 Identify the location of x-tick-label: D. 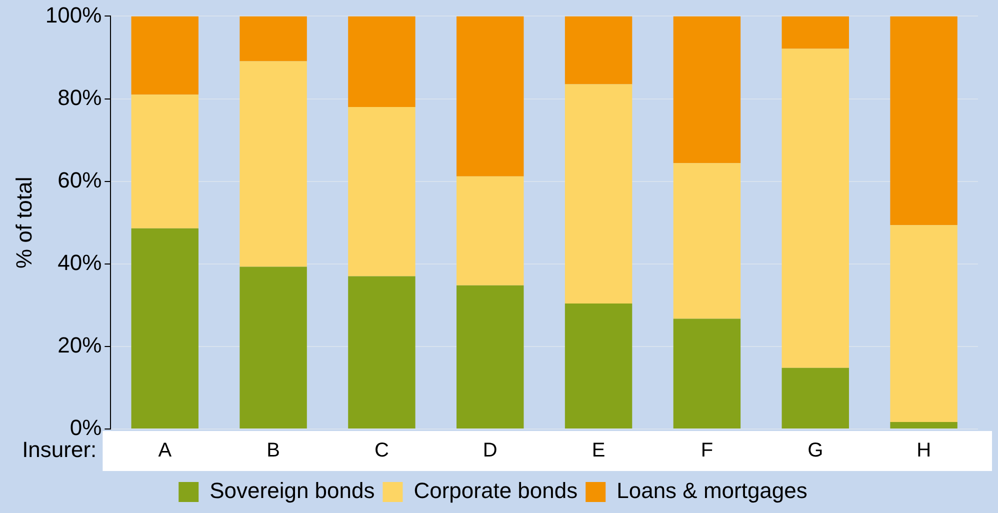
(490, 451).